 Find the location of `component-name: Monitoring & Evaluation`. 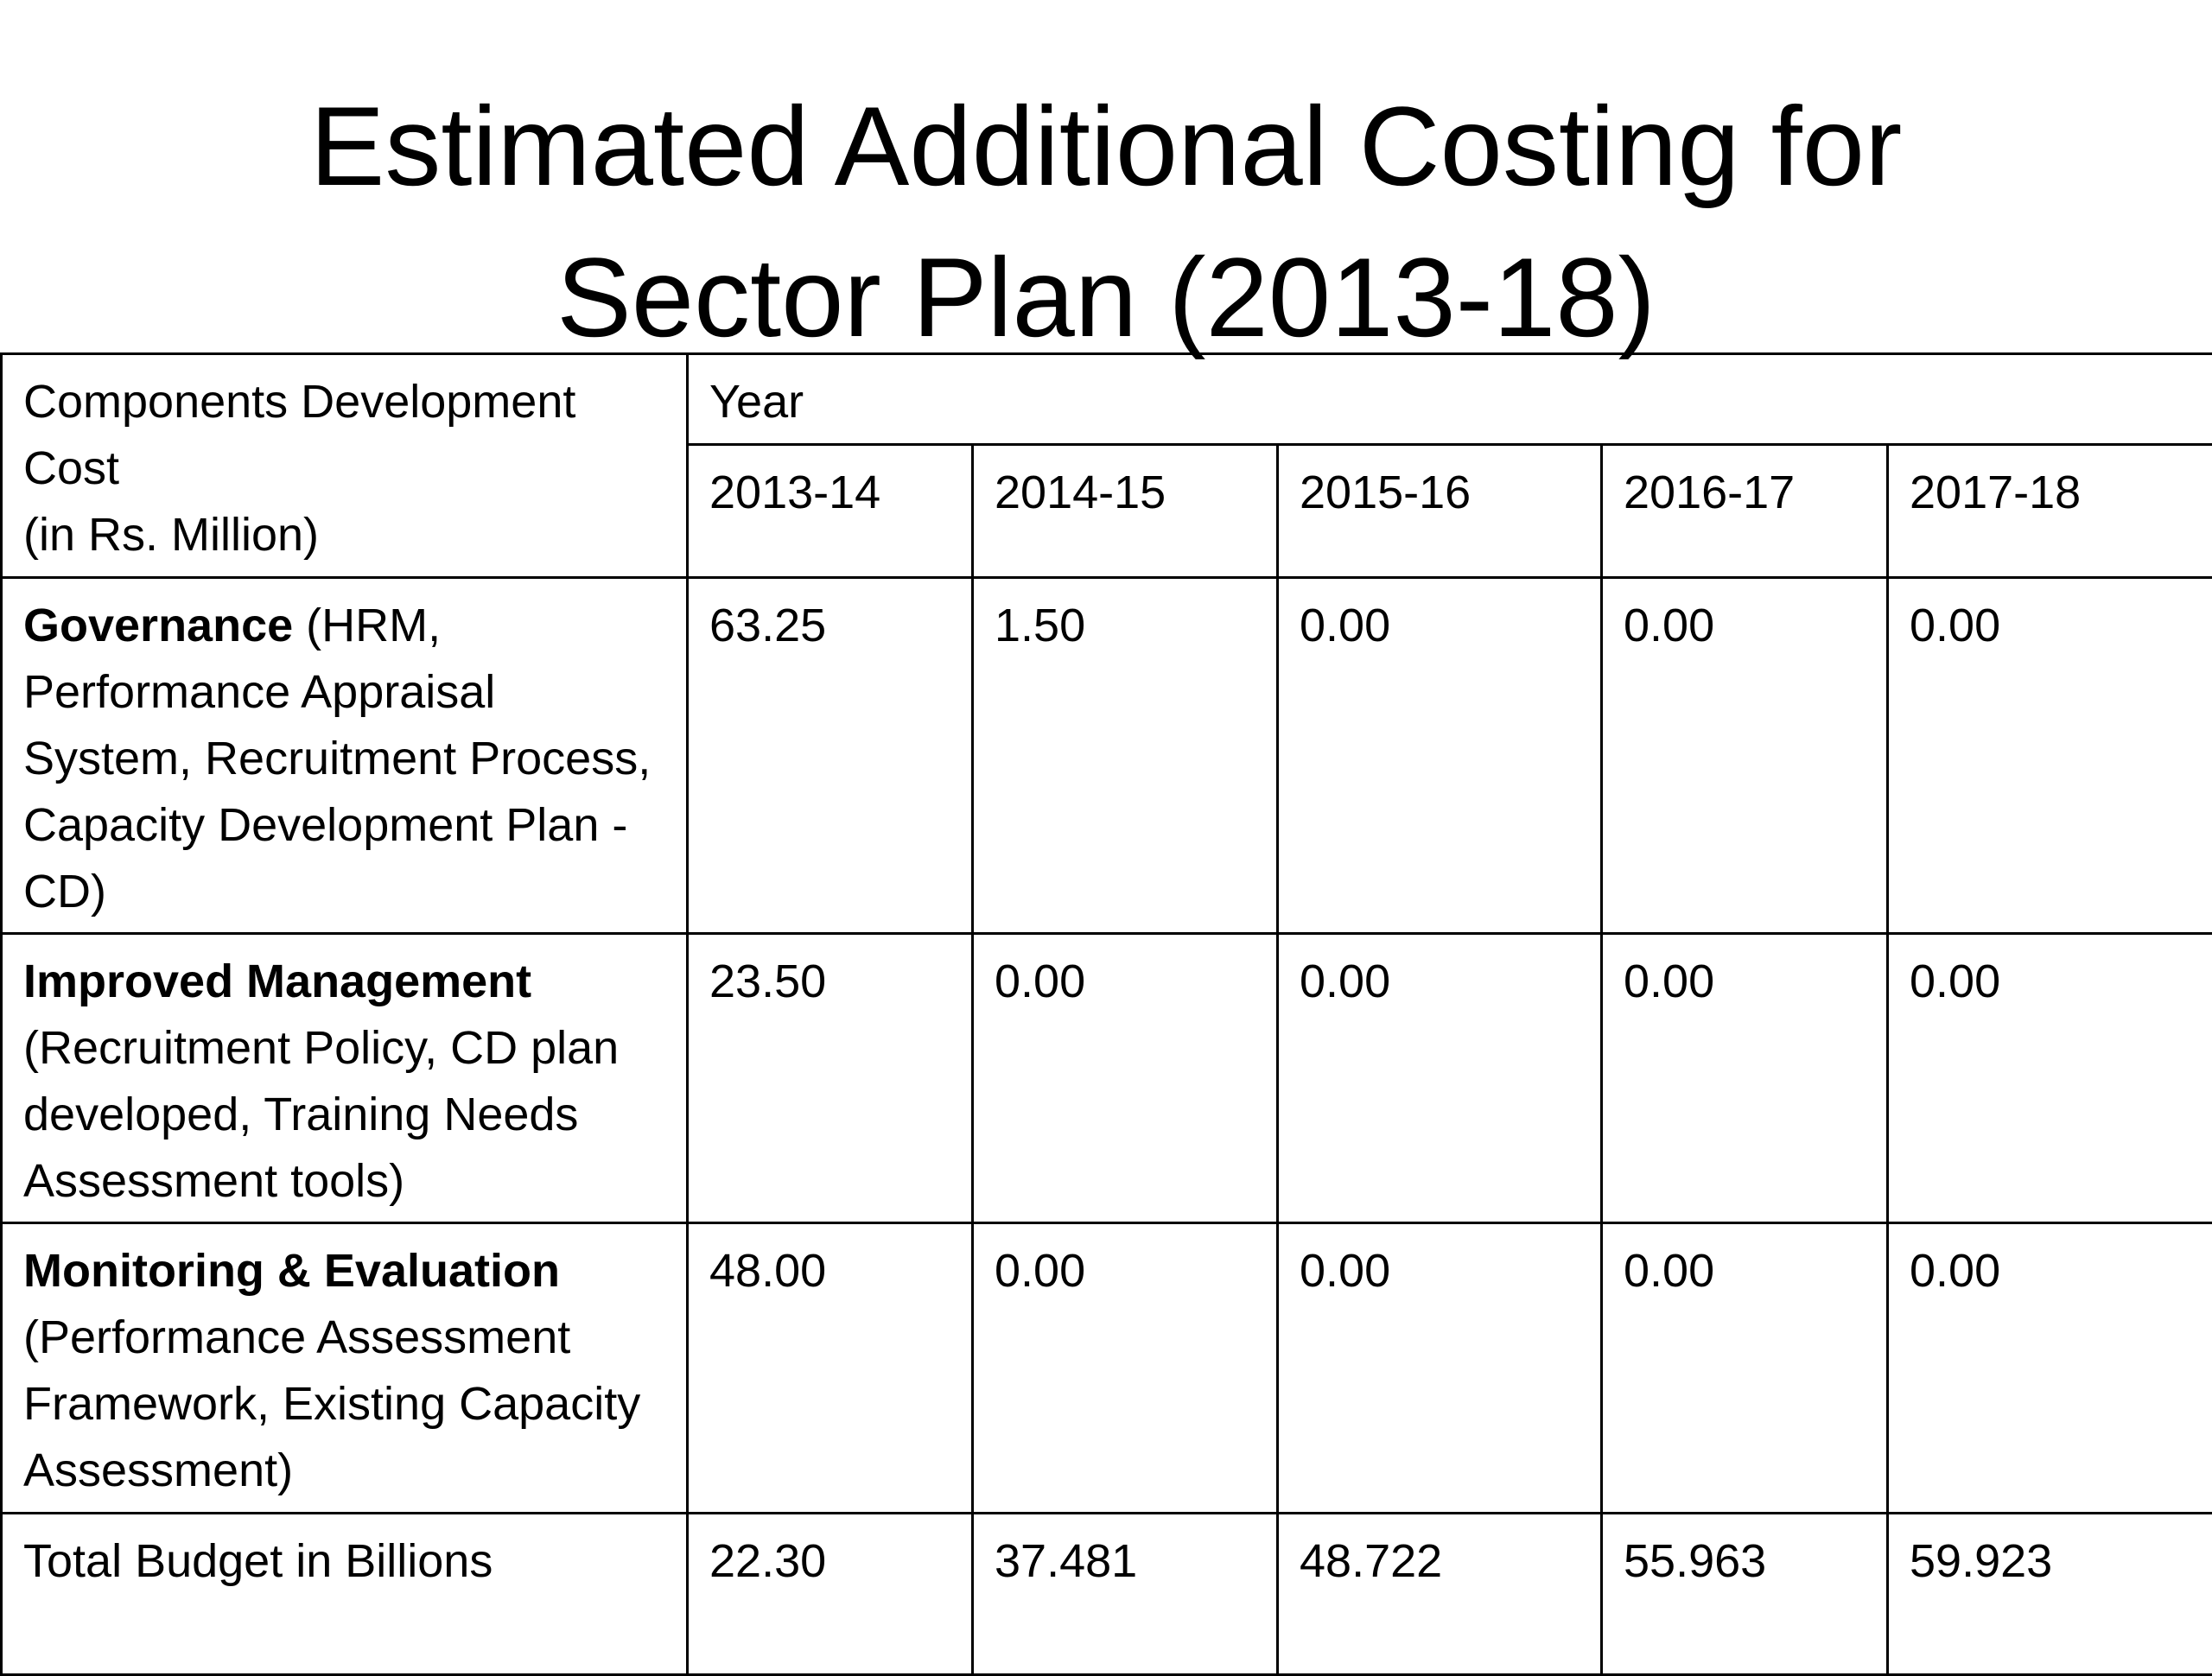

component-name: Monitoring & Evaluation is located at coordinates (291, 1271).